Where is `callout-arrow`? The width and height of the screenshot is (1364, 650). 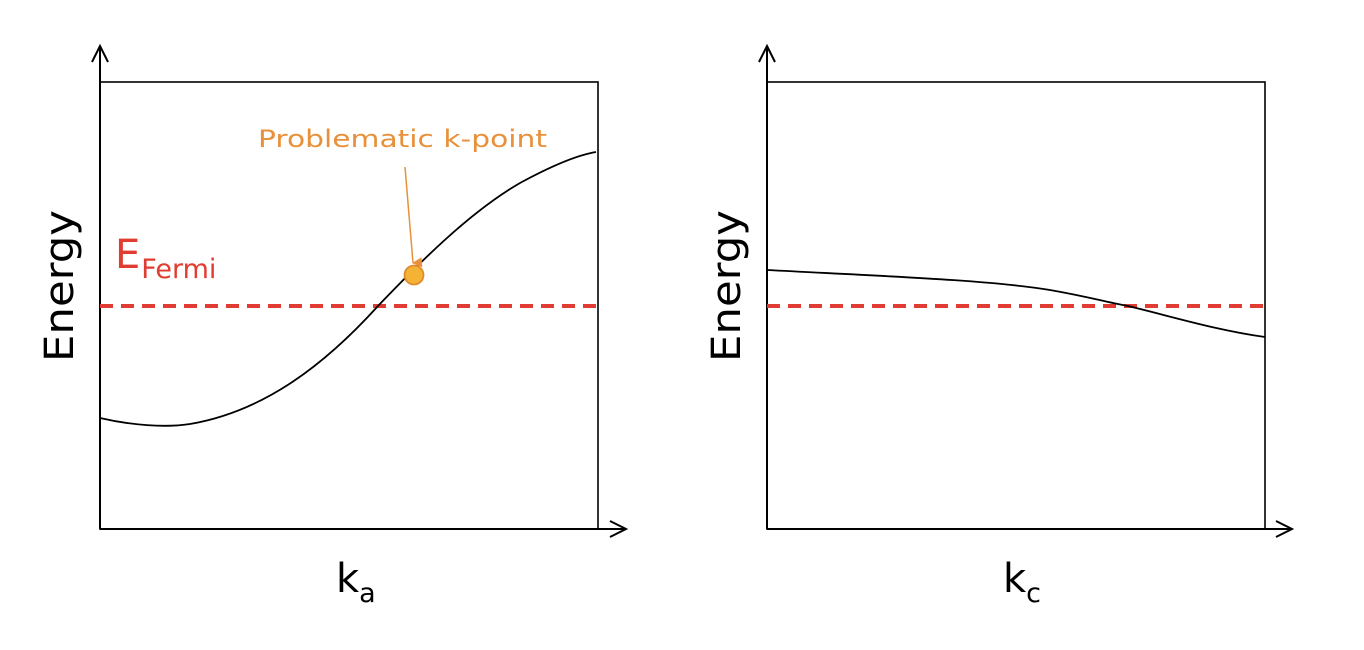 callout-arrow is located at coordinates (413, 217).